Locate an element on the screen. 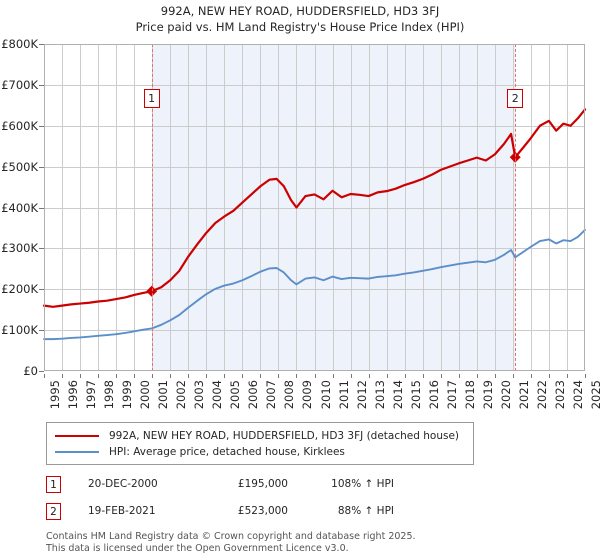 Image resolution: width=600 pixels, height=560 pixels. transaction-2-number: 2 is located at coordinates (53, 511).